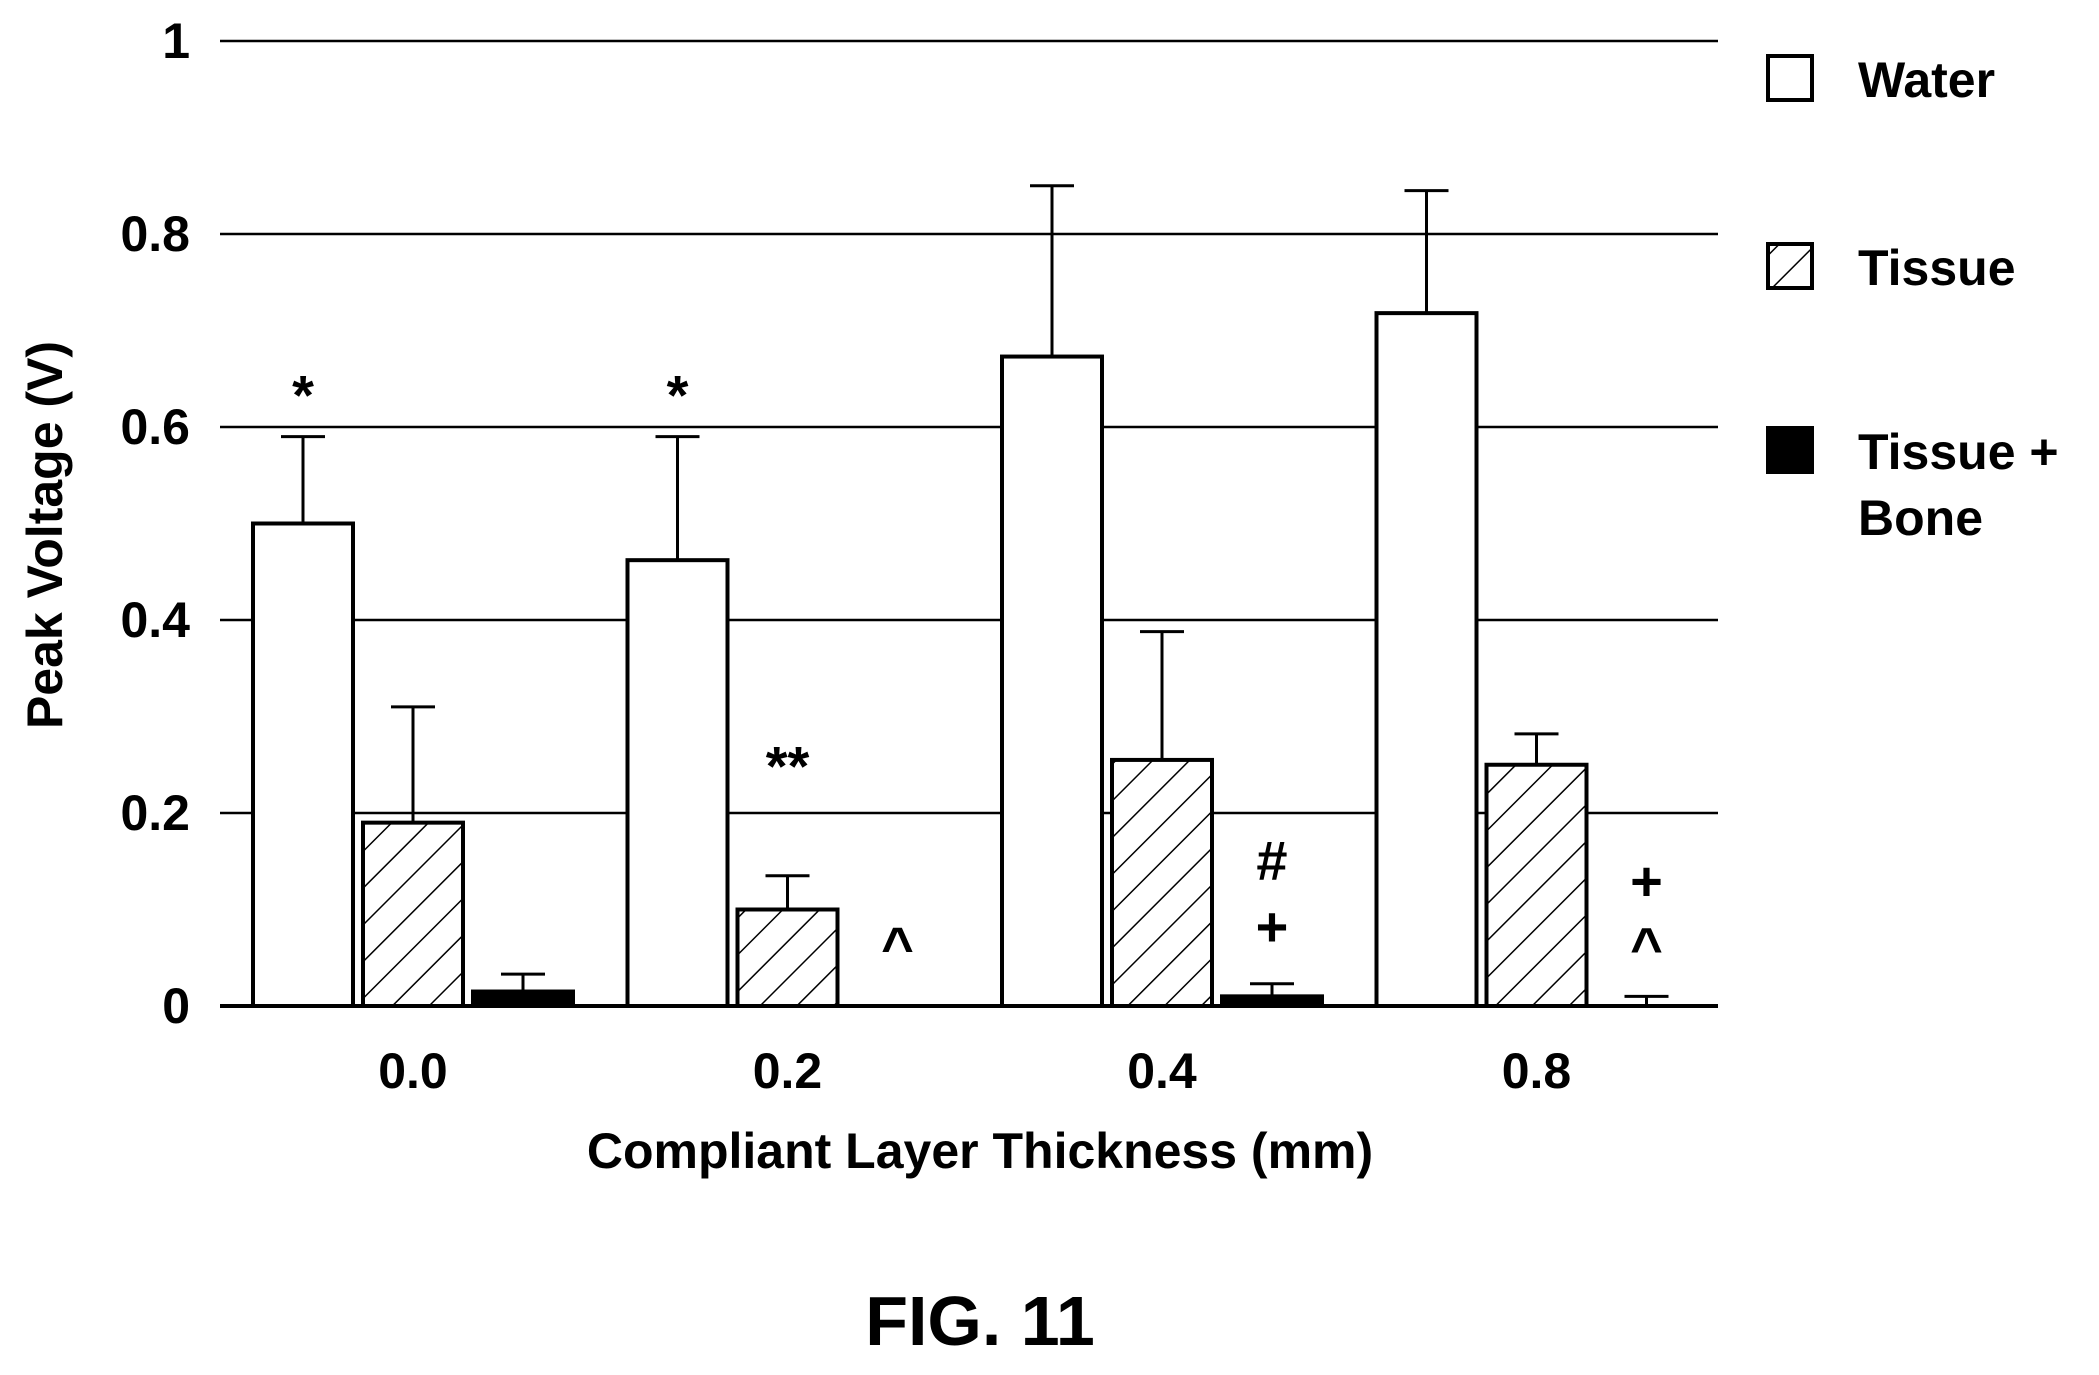 The height and width of the screenshot is (1375, 2099). What do you see at coordinates (155, 427) in the screenshot?
I see `y-tick-label: 0.6` at bounding box center [155, 427].